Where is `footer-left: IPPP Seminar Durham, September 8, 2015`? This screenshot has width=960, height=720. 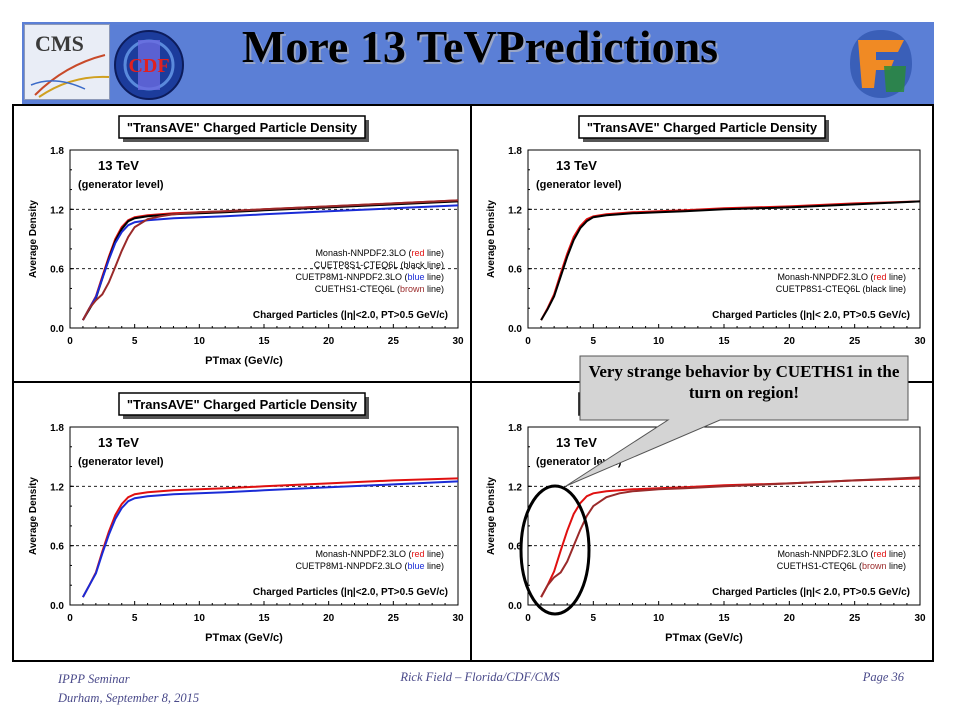 footer-left: IPPP Seminar Durham, September 8, 2015 is located at coordinates (128, 689).